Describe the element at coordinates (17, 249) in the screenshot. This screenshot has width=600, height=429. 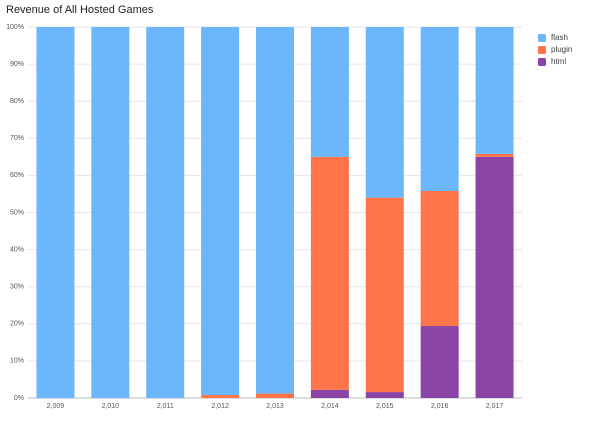
I see `y-tick-label: 40%` at that location.